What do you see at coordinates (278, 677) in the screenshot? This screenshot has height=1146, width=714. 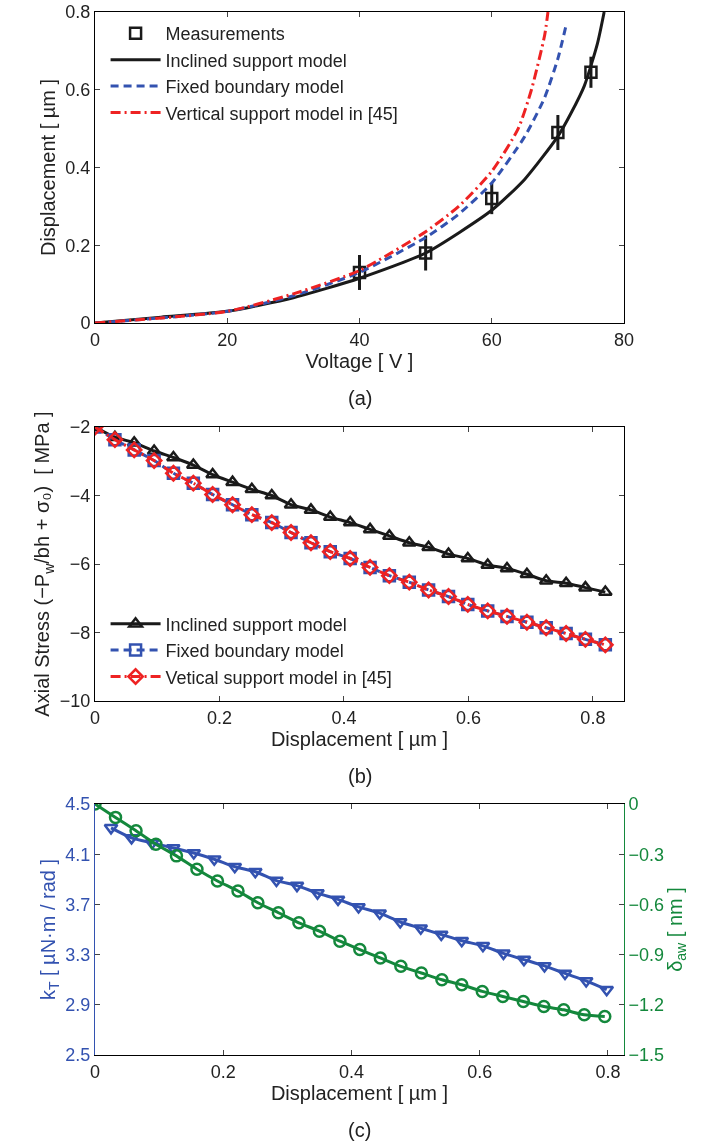 I see `legend-label: Vetical support model in [45]` at bounding box center [278, 677].